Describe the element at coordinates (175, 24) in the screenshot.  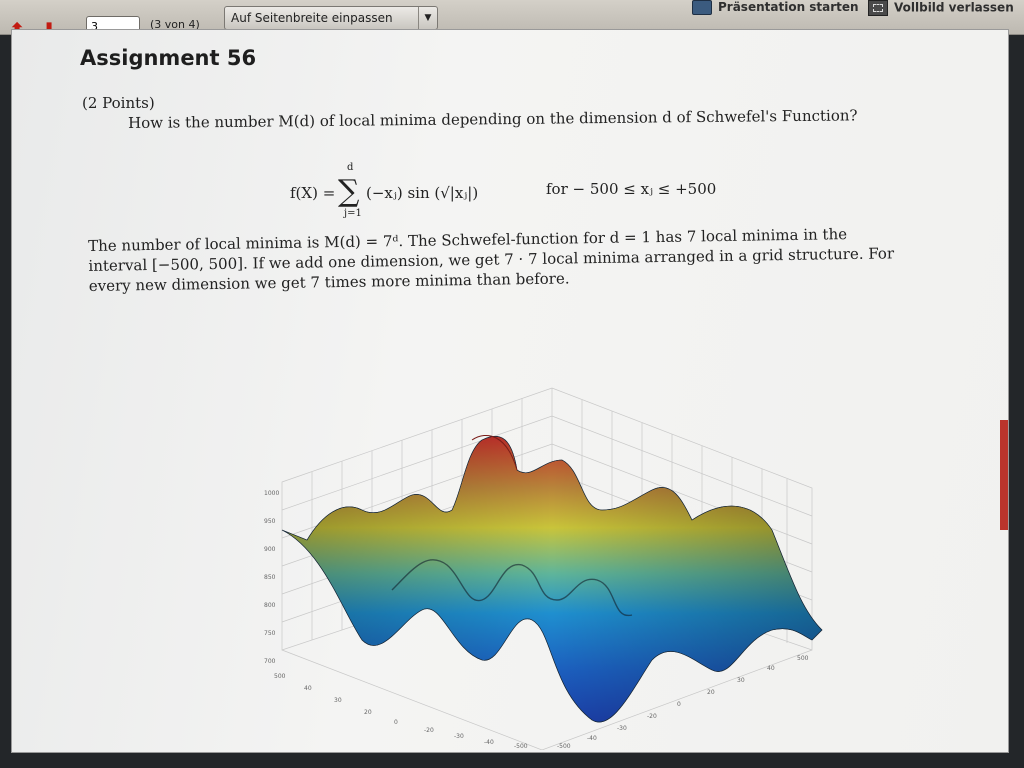
I see `page-count-label: (3 von 4)` at that location.